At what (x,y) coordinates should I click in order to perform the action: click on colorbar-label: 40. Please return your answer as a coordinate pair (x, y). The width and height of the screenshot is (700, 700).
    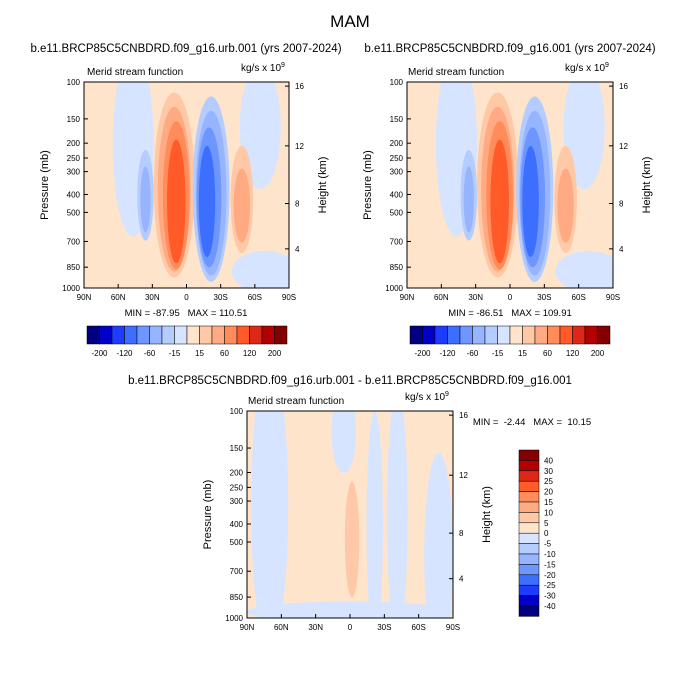
    Looking at the image, I should click on (548, 460).